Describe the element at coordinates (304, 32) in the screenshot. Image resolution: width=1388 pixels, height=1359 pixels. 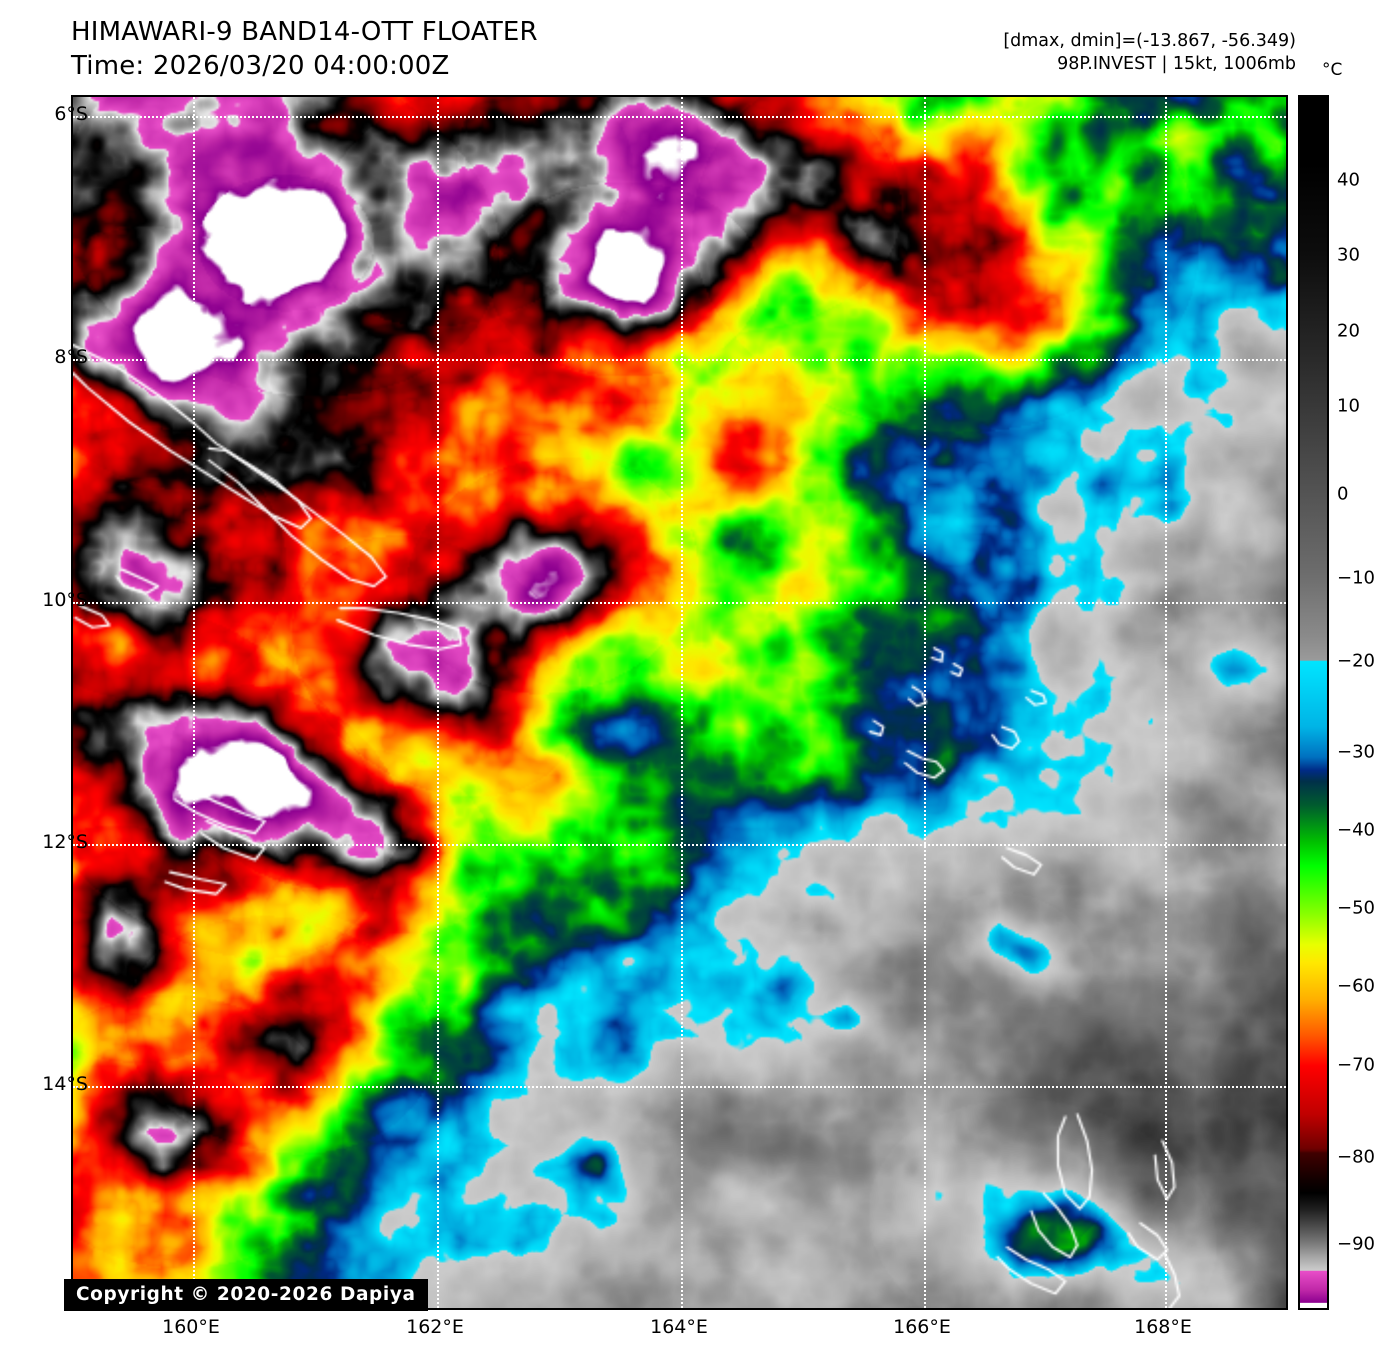
I see `page-title: HIMAWARI-9 BAND14-OTT FLOATER` at that location.